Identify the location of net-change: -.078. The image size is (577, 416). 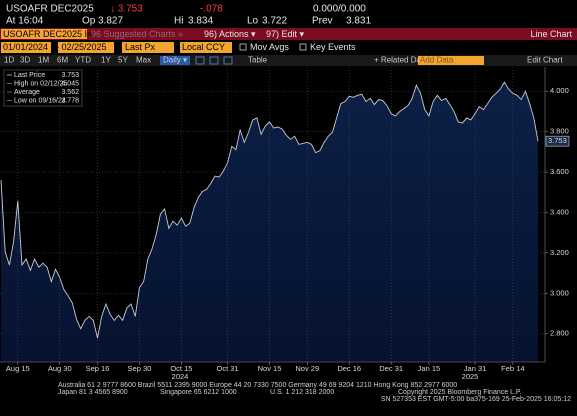
(211, 9).